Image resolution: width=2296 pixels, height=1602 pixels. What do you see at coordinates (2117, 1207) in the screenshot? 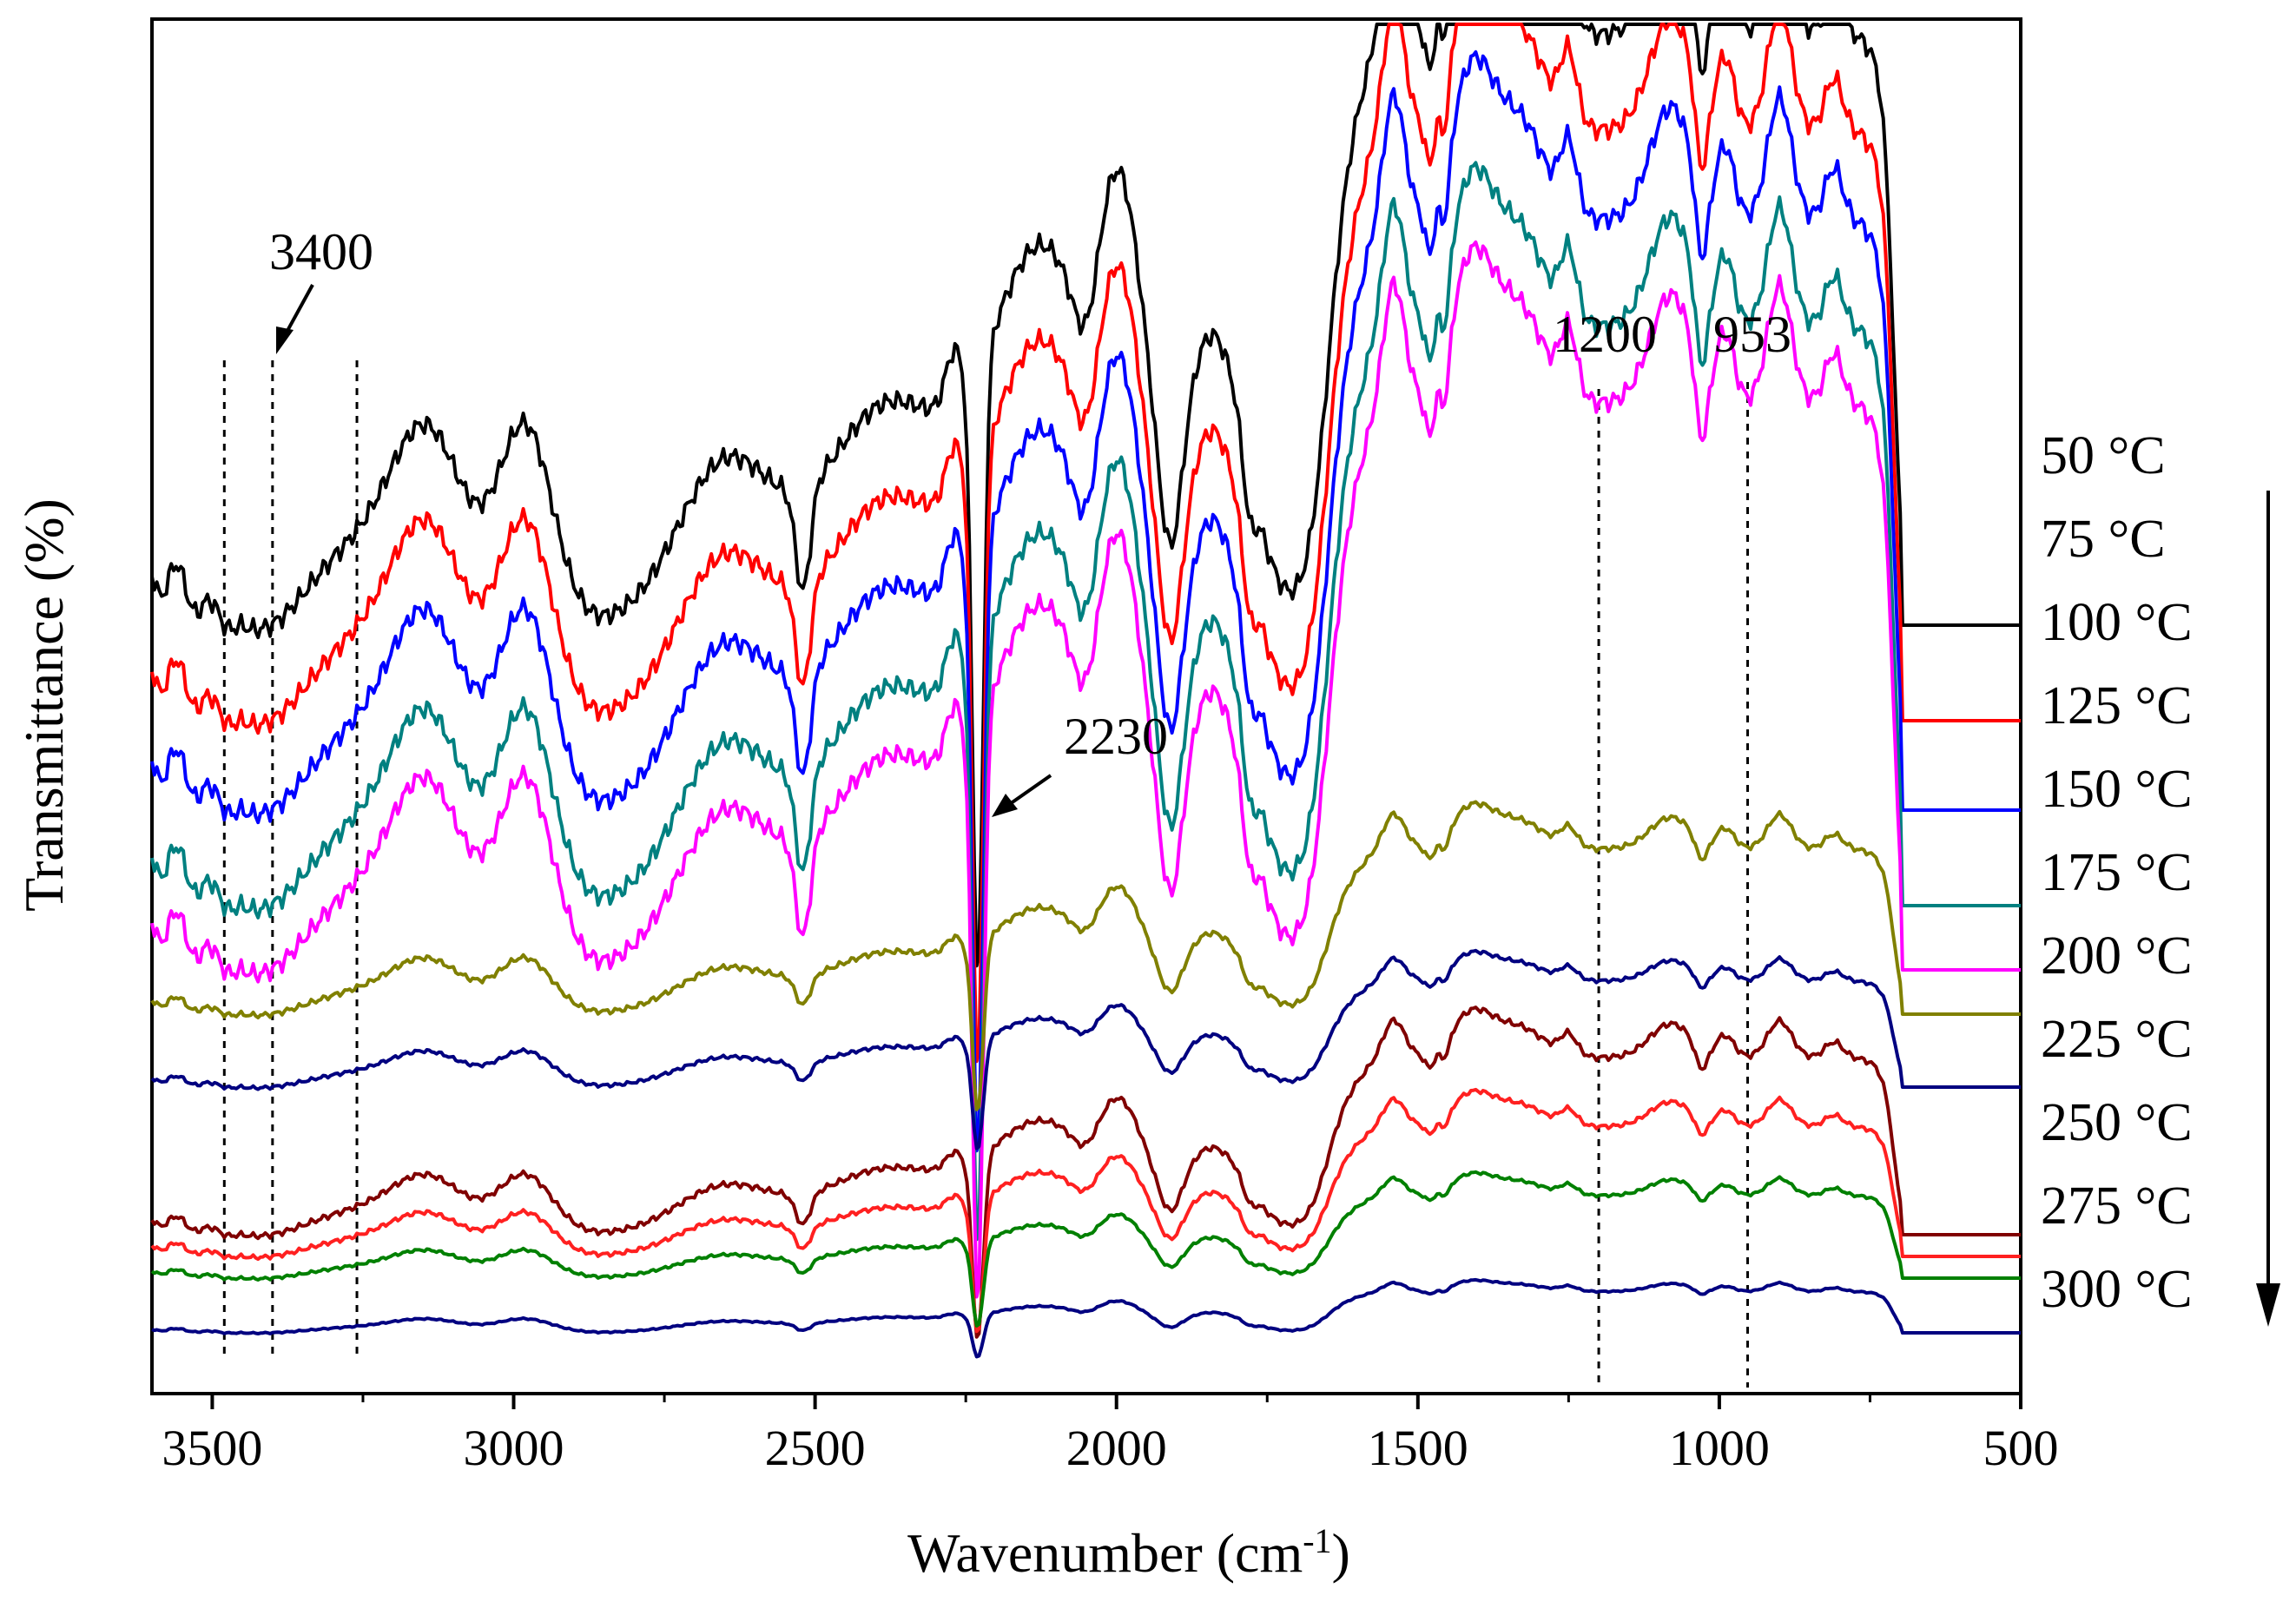
I see `legend-entry: 275 °C` at bounding box center [2117, 1207].